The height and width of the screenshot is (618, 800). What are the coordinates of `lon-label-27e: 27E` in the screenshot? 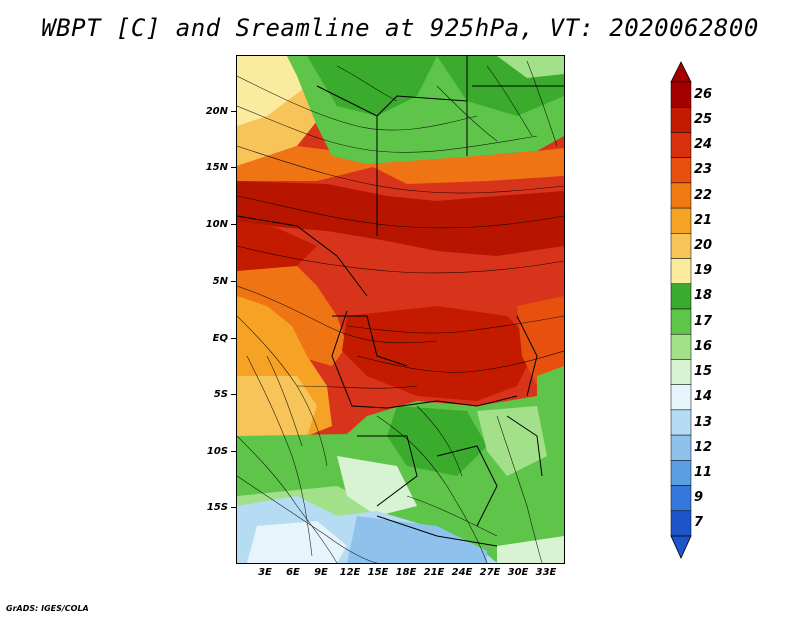 It's located at (490, 572).